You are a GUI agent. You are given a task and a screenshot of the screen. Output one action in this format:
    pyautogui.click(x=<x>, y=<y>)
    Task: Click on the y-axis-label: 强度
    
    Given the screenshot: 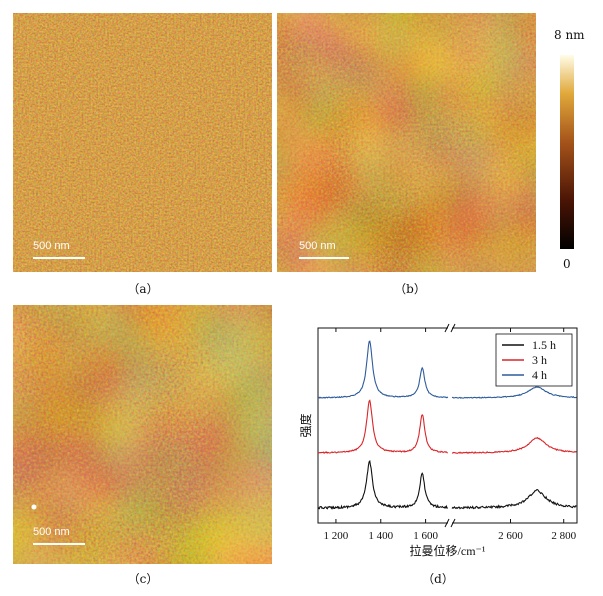 What is the action you would take?
    pyautogui.click(x=306, y=425)
    